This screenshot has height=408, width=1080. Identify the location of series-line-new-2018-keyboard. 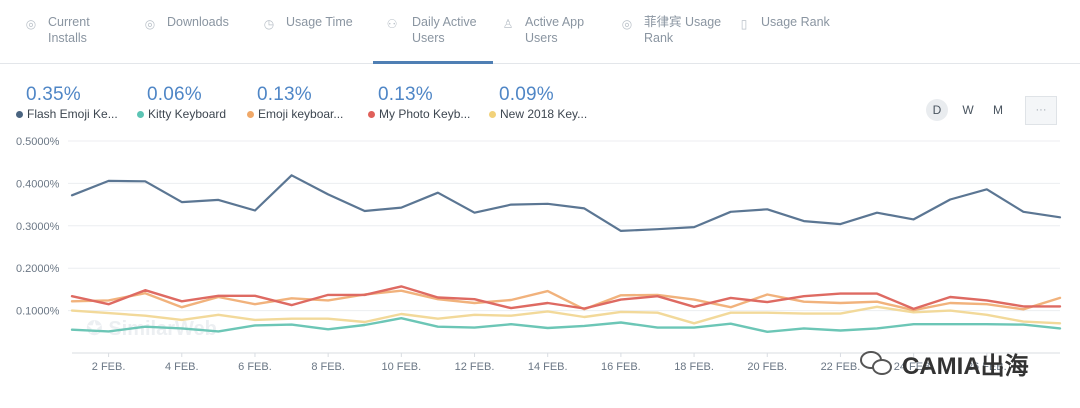
(566, 315).